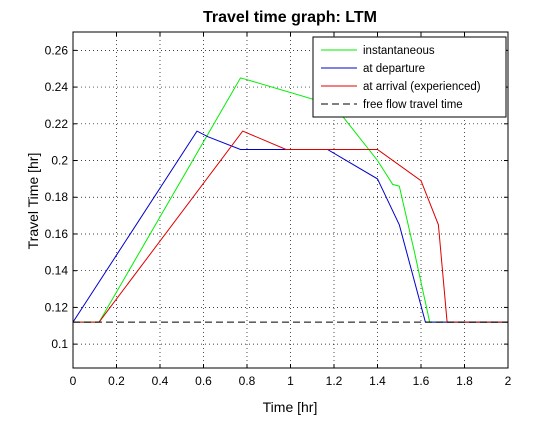 This screenshot has height=425, width=560. What do you see at coordinates (59, 161) in the screenshot?
I see `y-tick-label: 0.2` at bounding box center [59, 161].